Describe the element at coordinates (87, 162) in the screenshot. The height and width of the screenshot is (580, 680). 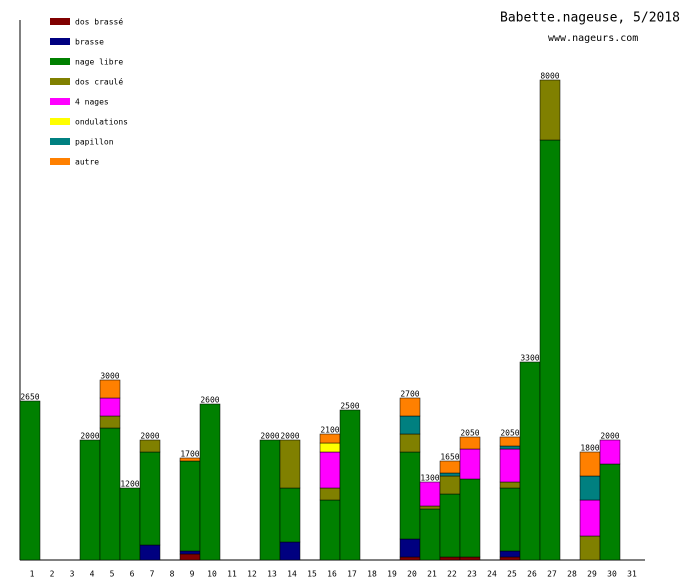
I see `legend-label: autre` at that location.